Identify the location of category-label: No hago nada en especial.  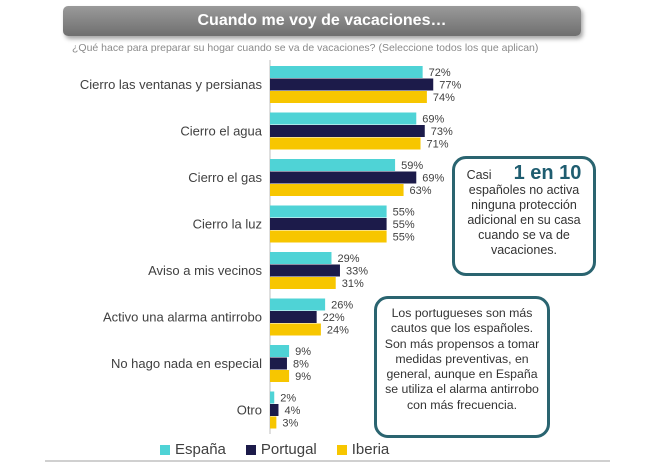
(186, 363).